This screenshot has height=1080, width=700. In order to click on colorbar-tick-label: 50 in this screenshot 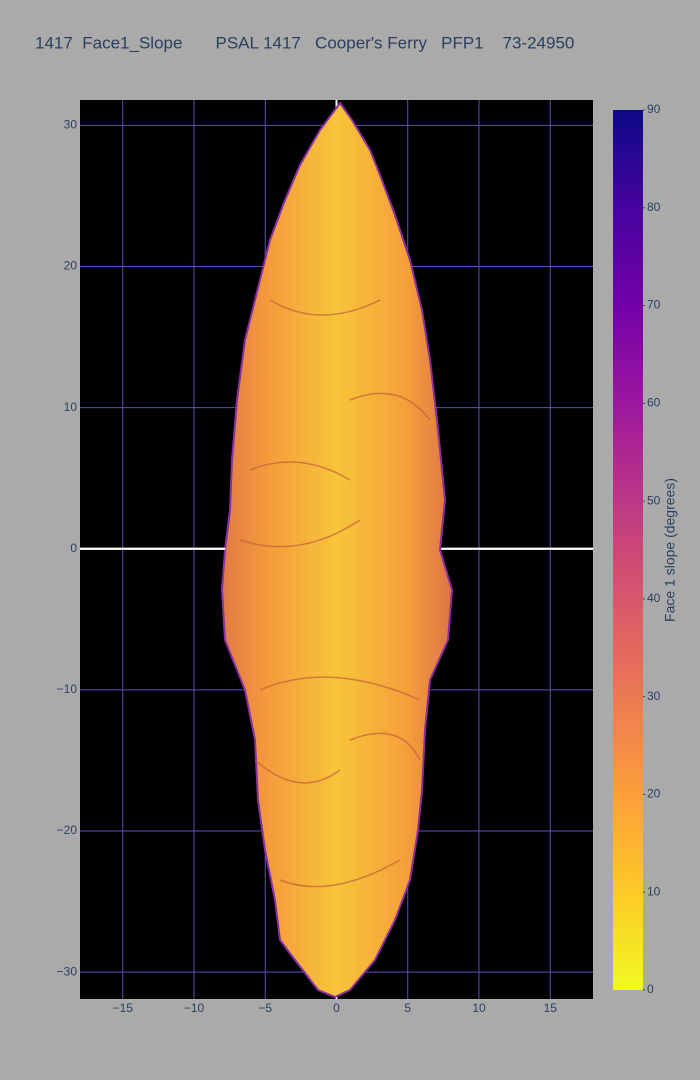, I will do `click(654, 500)`.